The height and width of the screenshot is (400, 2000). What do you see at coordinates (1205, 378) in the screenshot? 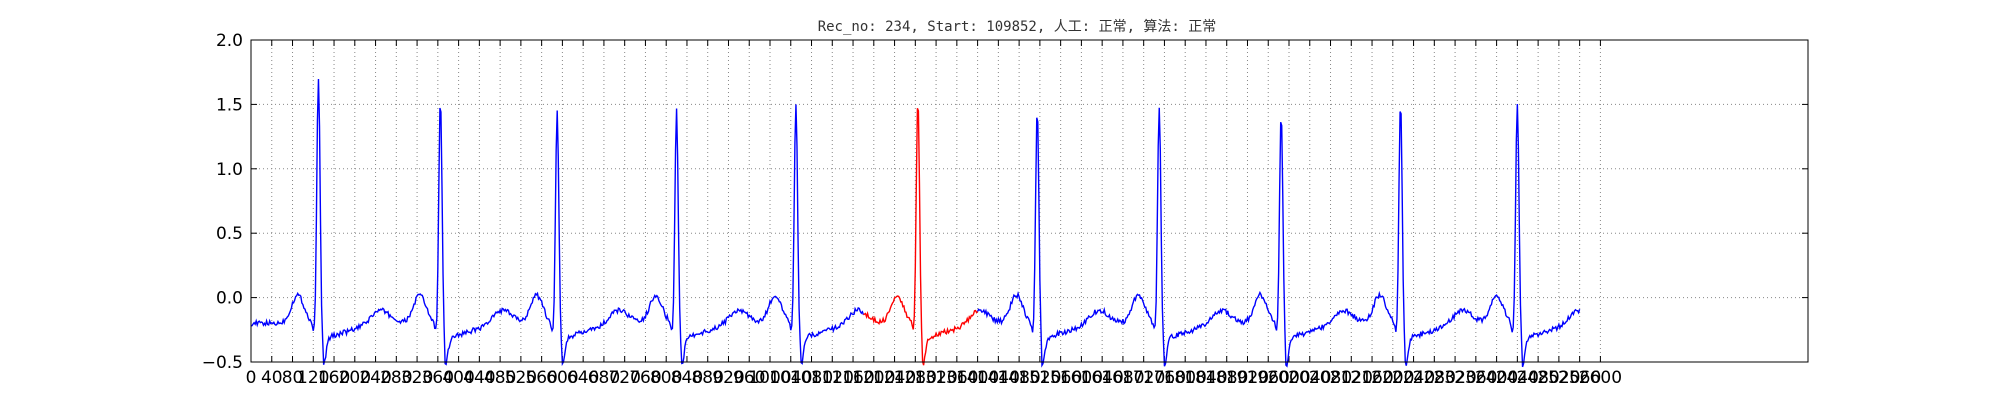
I see `x-tick-label: 1840` at bounding box center [1205, 378].